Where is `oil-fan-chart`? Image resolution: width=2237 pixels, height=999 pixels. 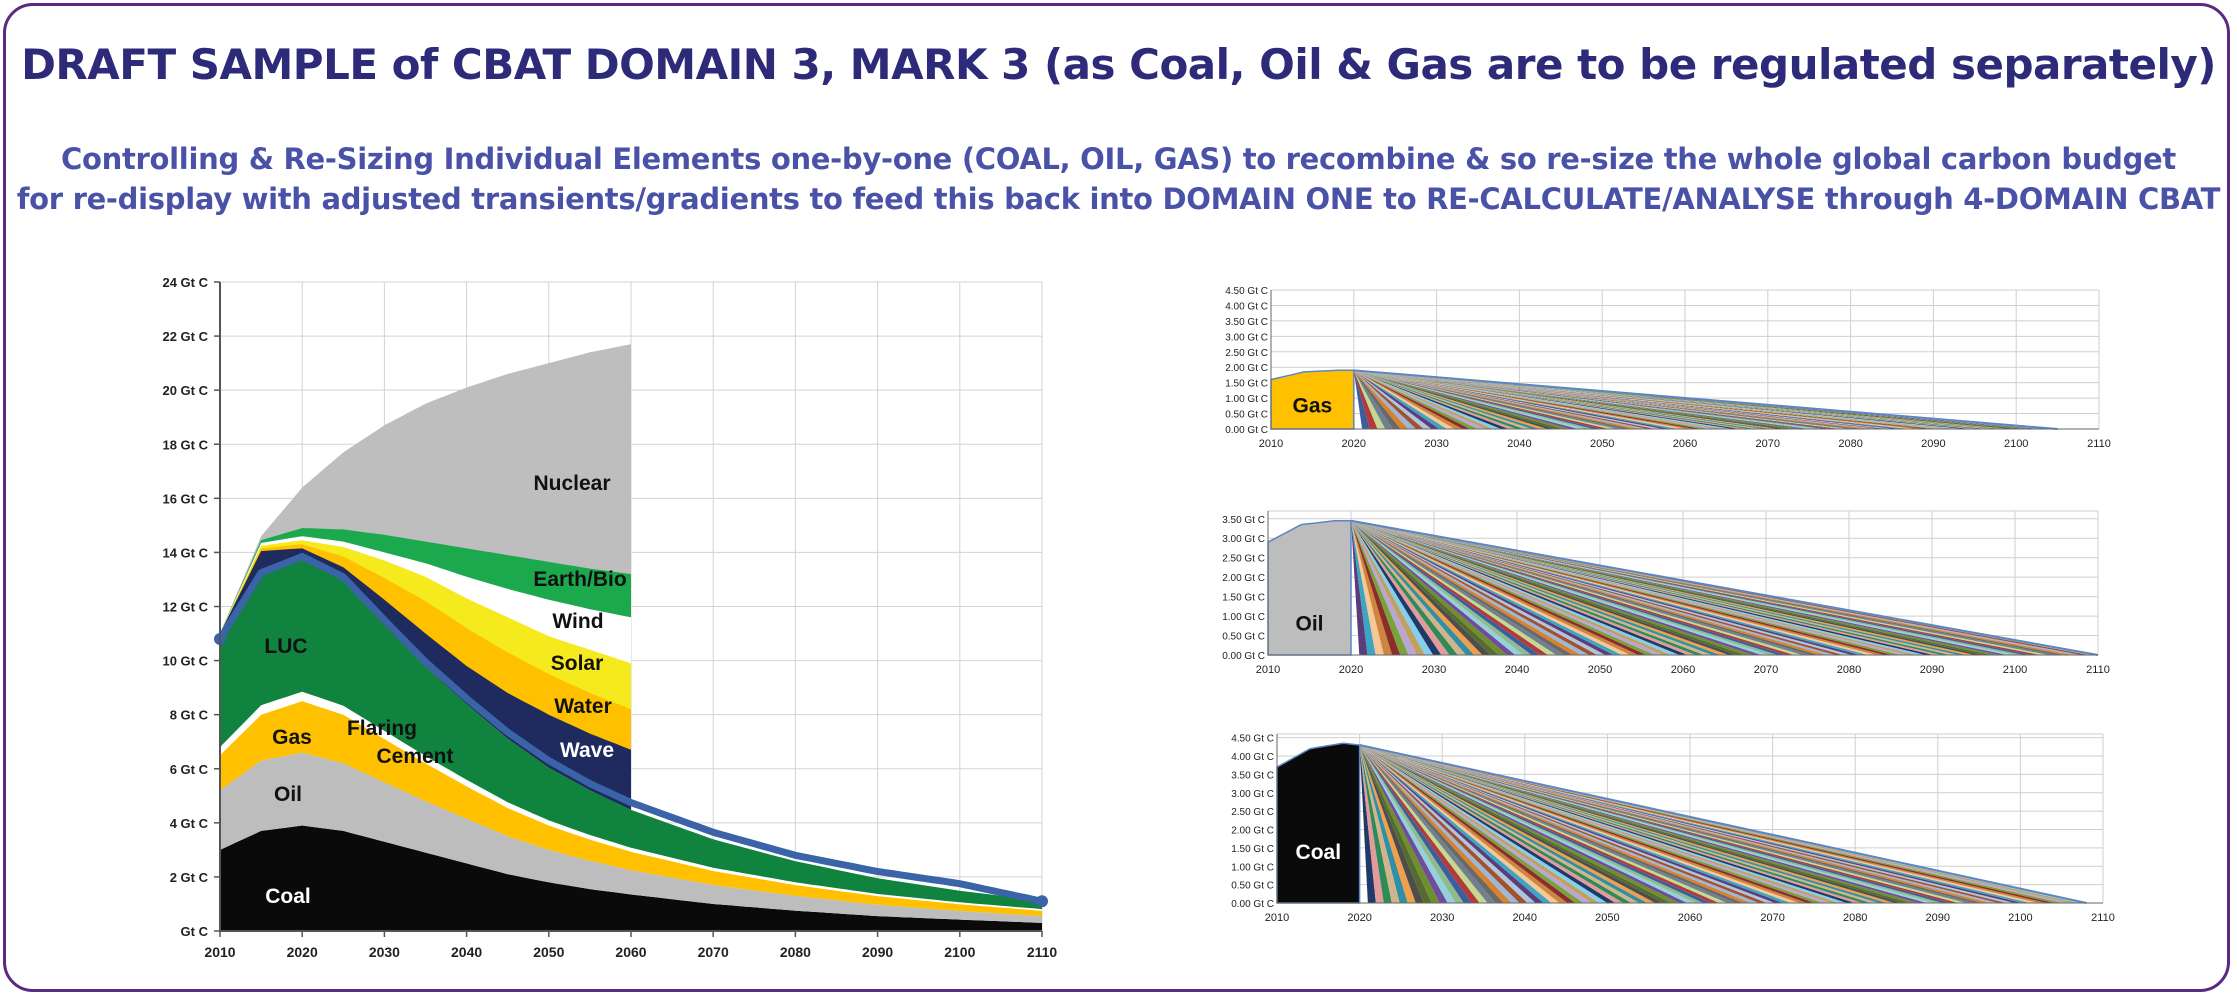
oil-fan-chart is located at coordinates (1683, 583).